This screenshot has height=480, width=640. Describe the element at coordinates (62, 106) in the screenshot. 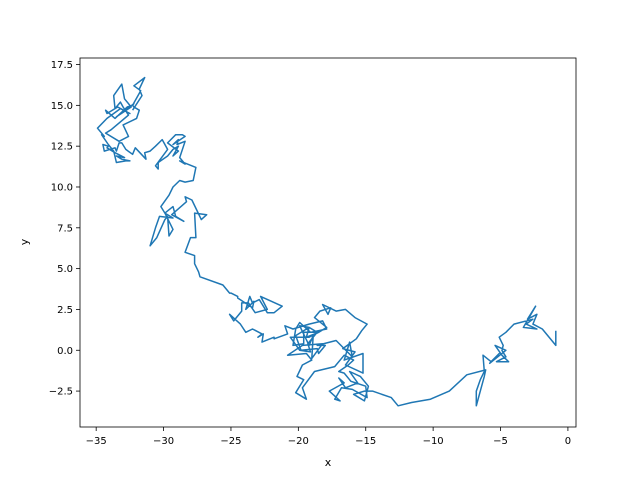

I see `y-tick-label: 15.0` at that location.